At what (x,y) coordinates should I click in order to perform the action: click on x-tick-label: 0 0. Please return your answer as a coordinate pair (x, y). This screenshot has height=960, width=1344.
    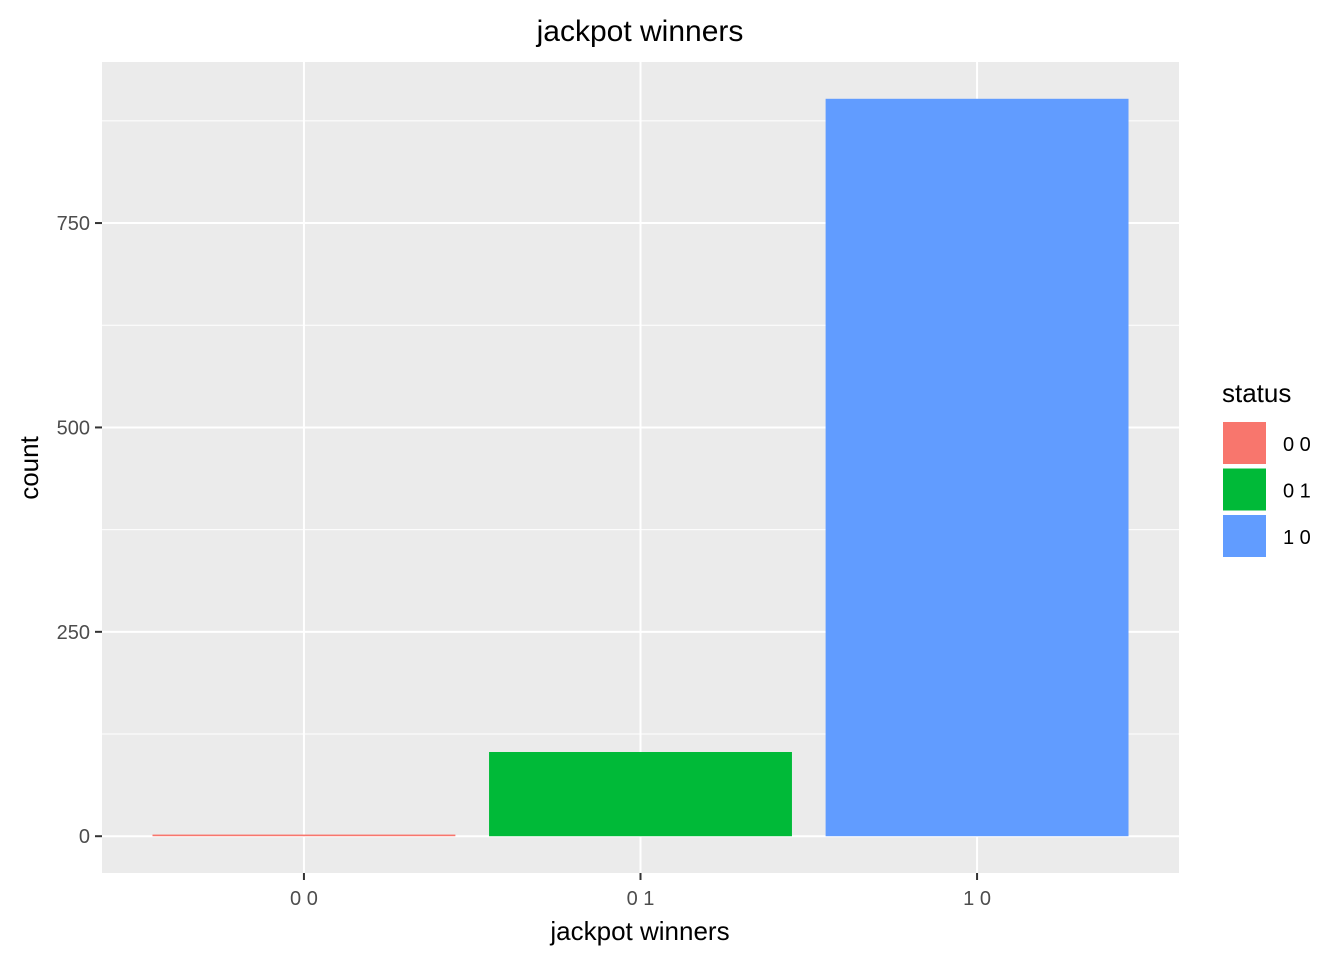
    Looking at the image, I should click on (304, 899).